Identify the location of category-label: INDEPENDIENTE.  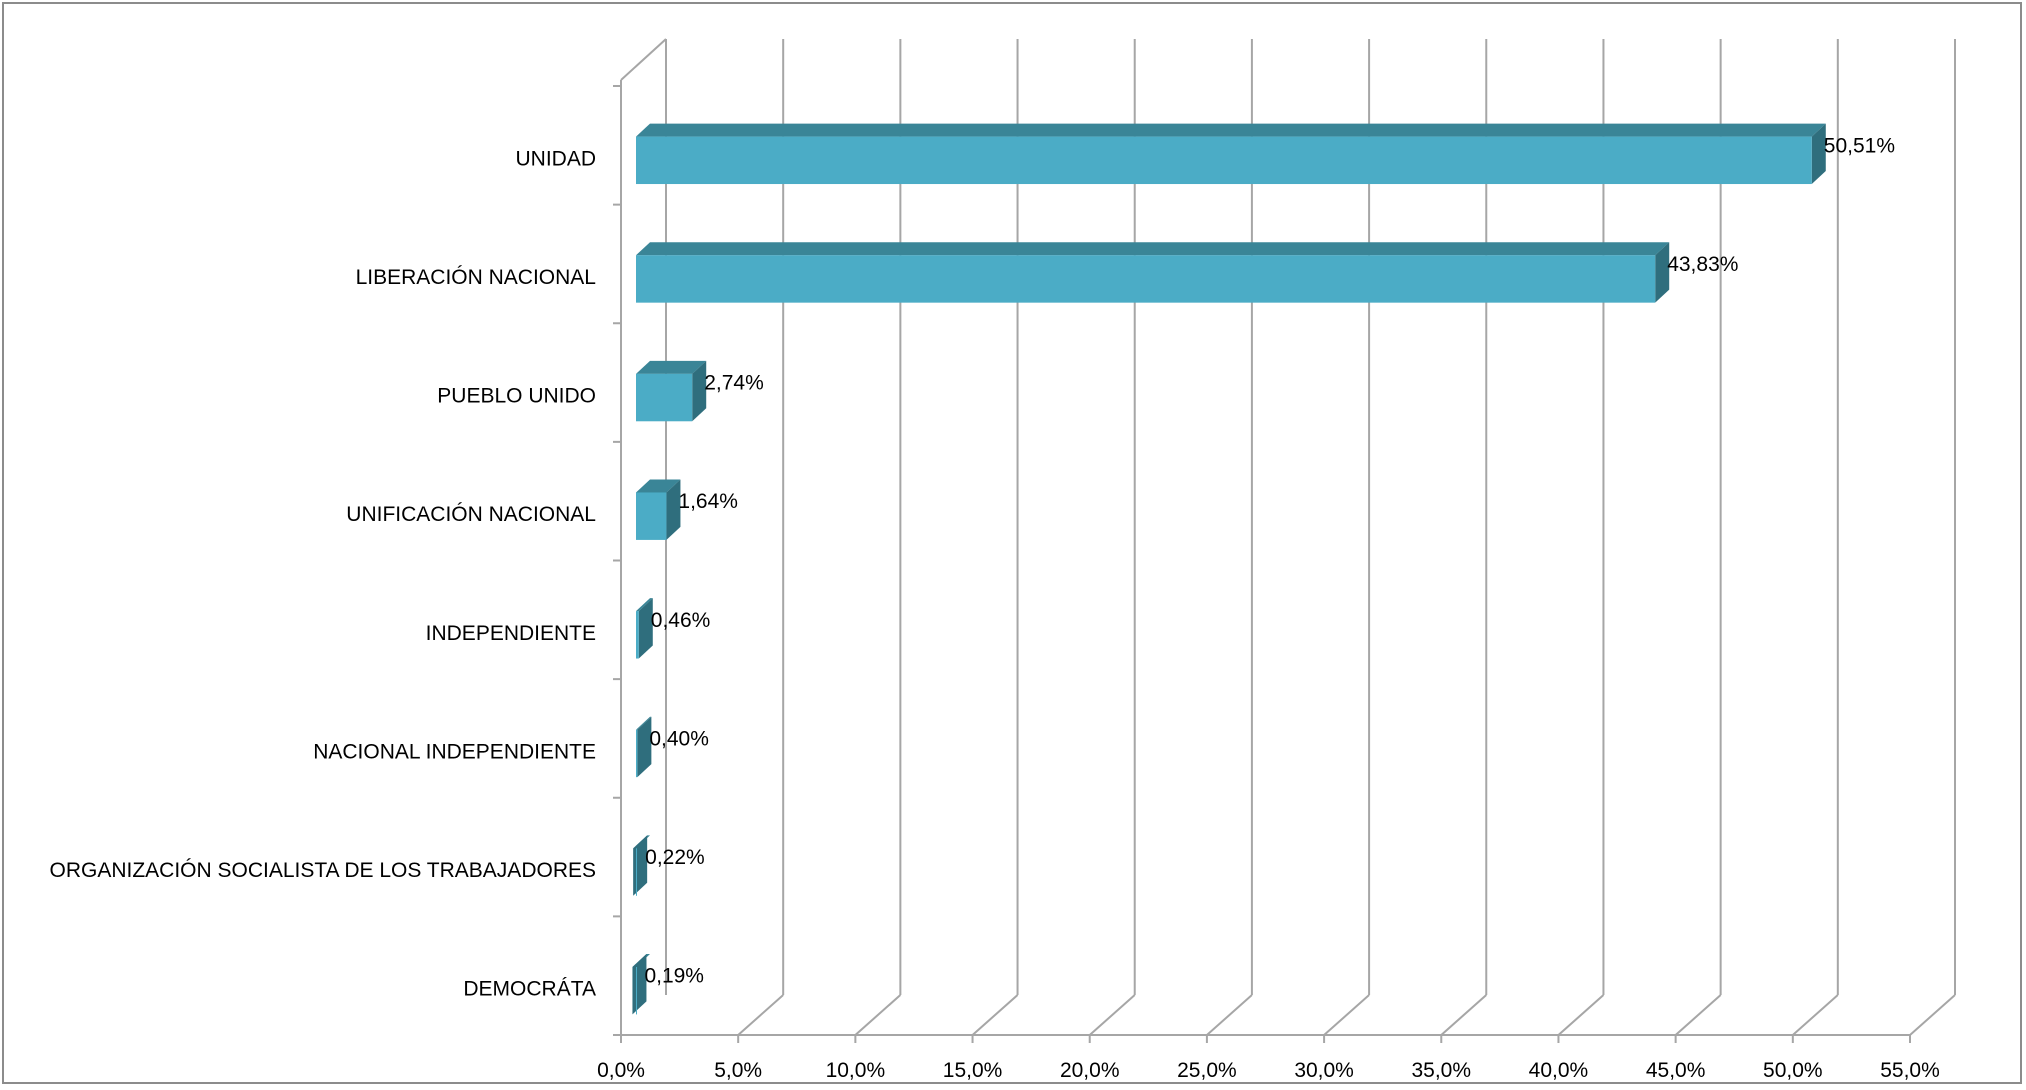
(511, 633).